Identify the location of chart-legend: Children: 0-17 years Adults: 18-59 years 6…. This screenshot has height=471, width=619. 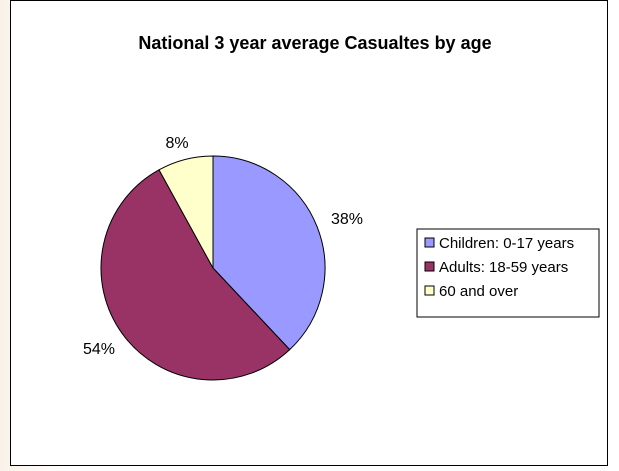
(508, 273).